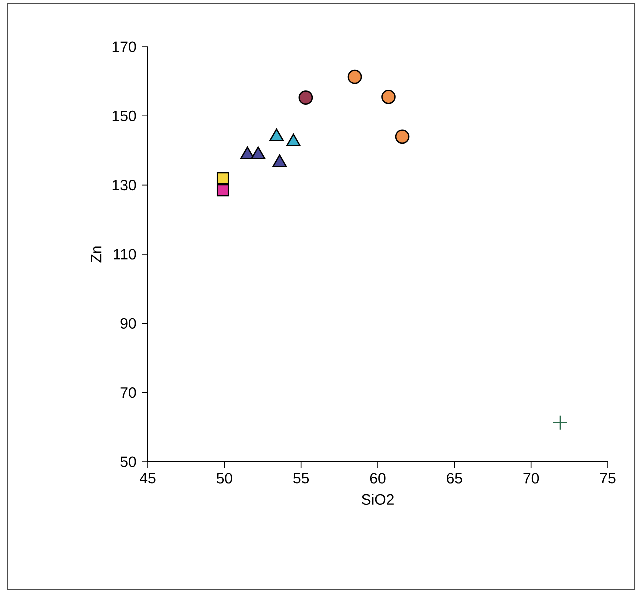 This screenshot has height=594, width=639. What do you see at coordinates (378, 500) in the screenshot?
I see `x-axis-title: SiO2` at bounding box center [378, 500].